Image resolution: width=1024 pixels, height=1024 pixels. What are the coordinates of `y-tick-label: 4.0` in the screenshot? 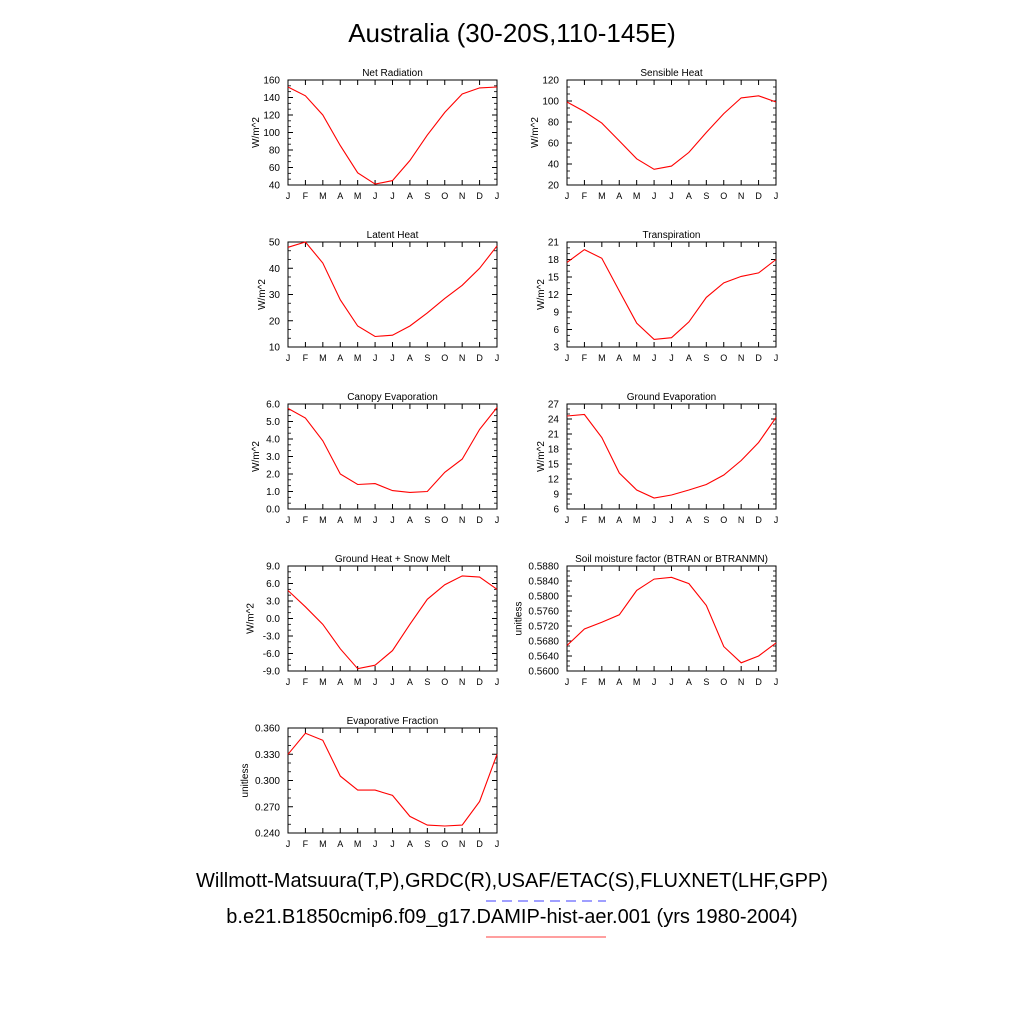 It's located at (273, 440).